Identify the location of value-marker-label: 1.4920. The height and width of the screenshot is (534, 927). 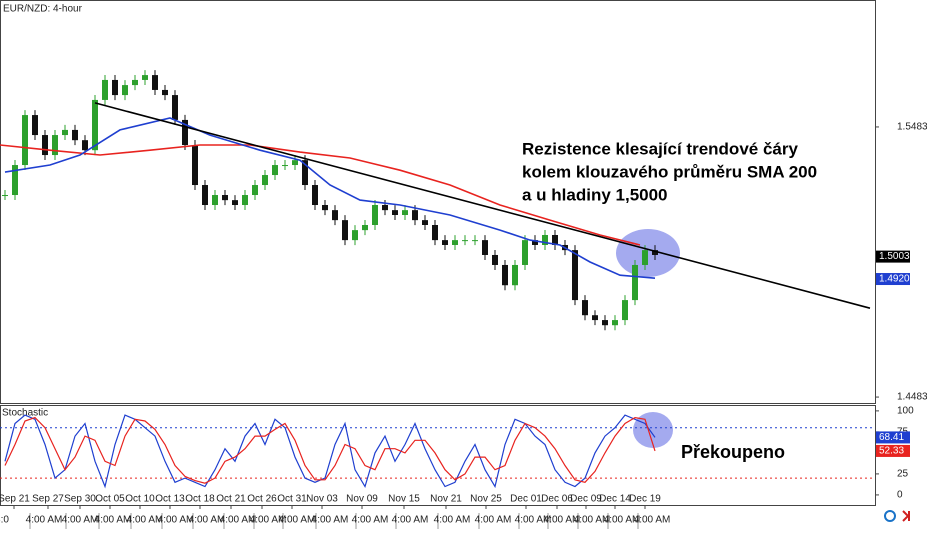
(894, 279).